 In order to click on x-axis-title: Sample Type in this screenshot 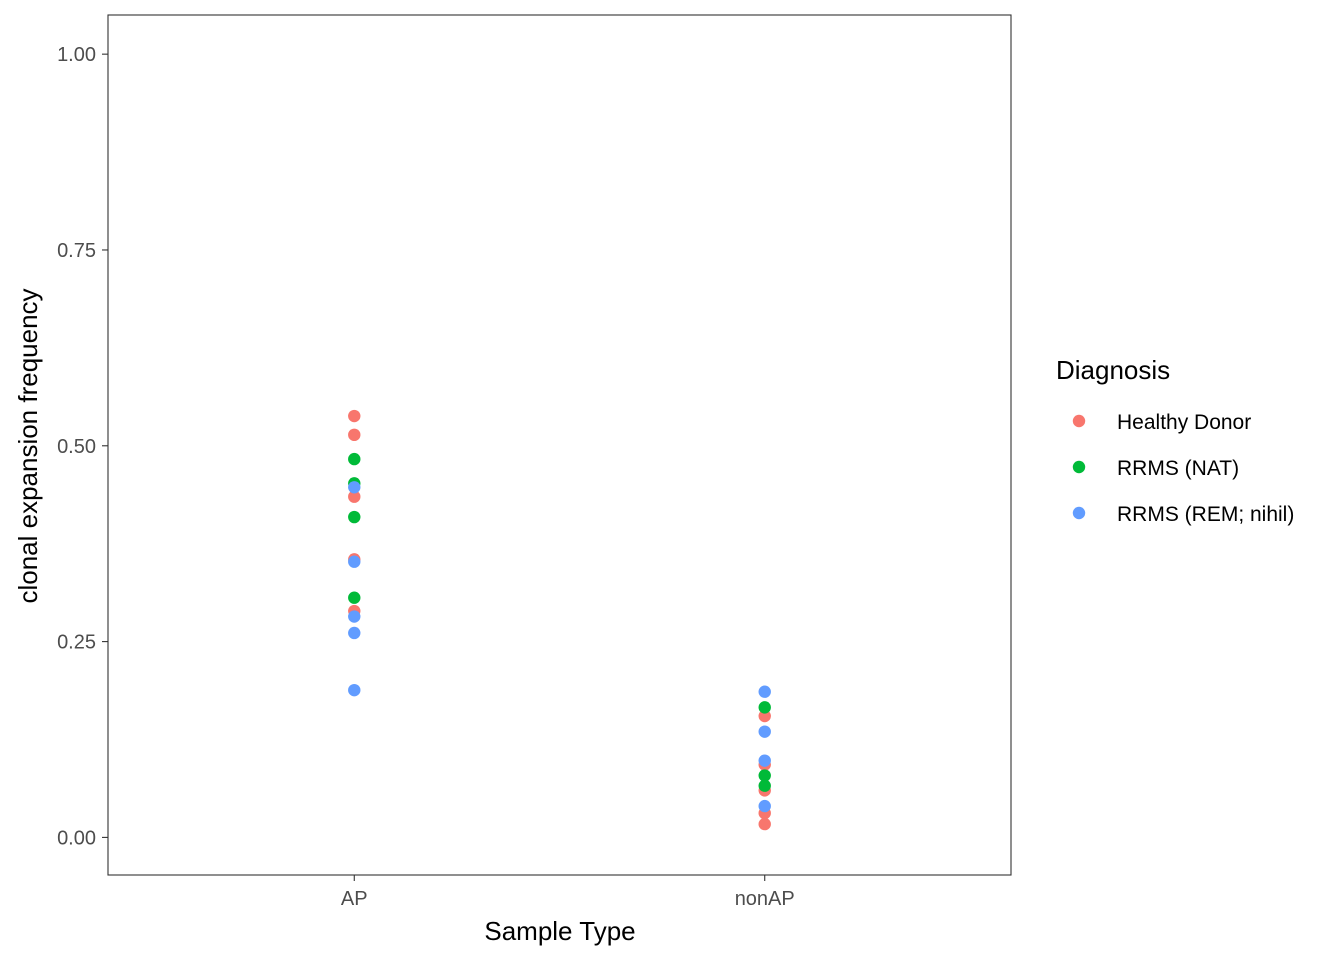, I will do `click(559, 931)`.